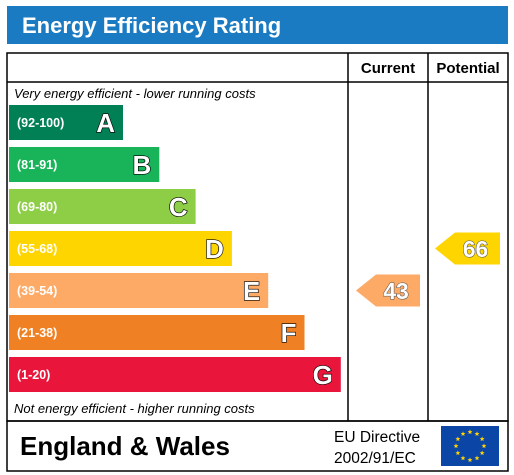 The height and width of the screenshot is (475, 514). I want to click on band-a: (92-100) A, so click(66, 122).